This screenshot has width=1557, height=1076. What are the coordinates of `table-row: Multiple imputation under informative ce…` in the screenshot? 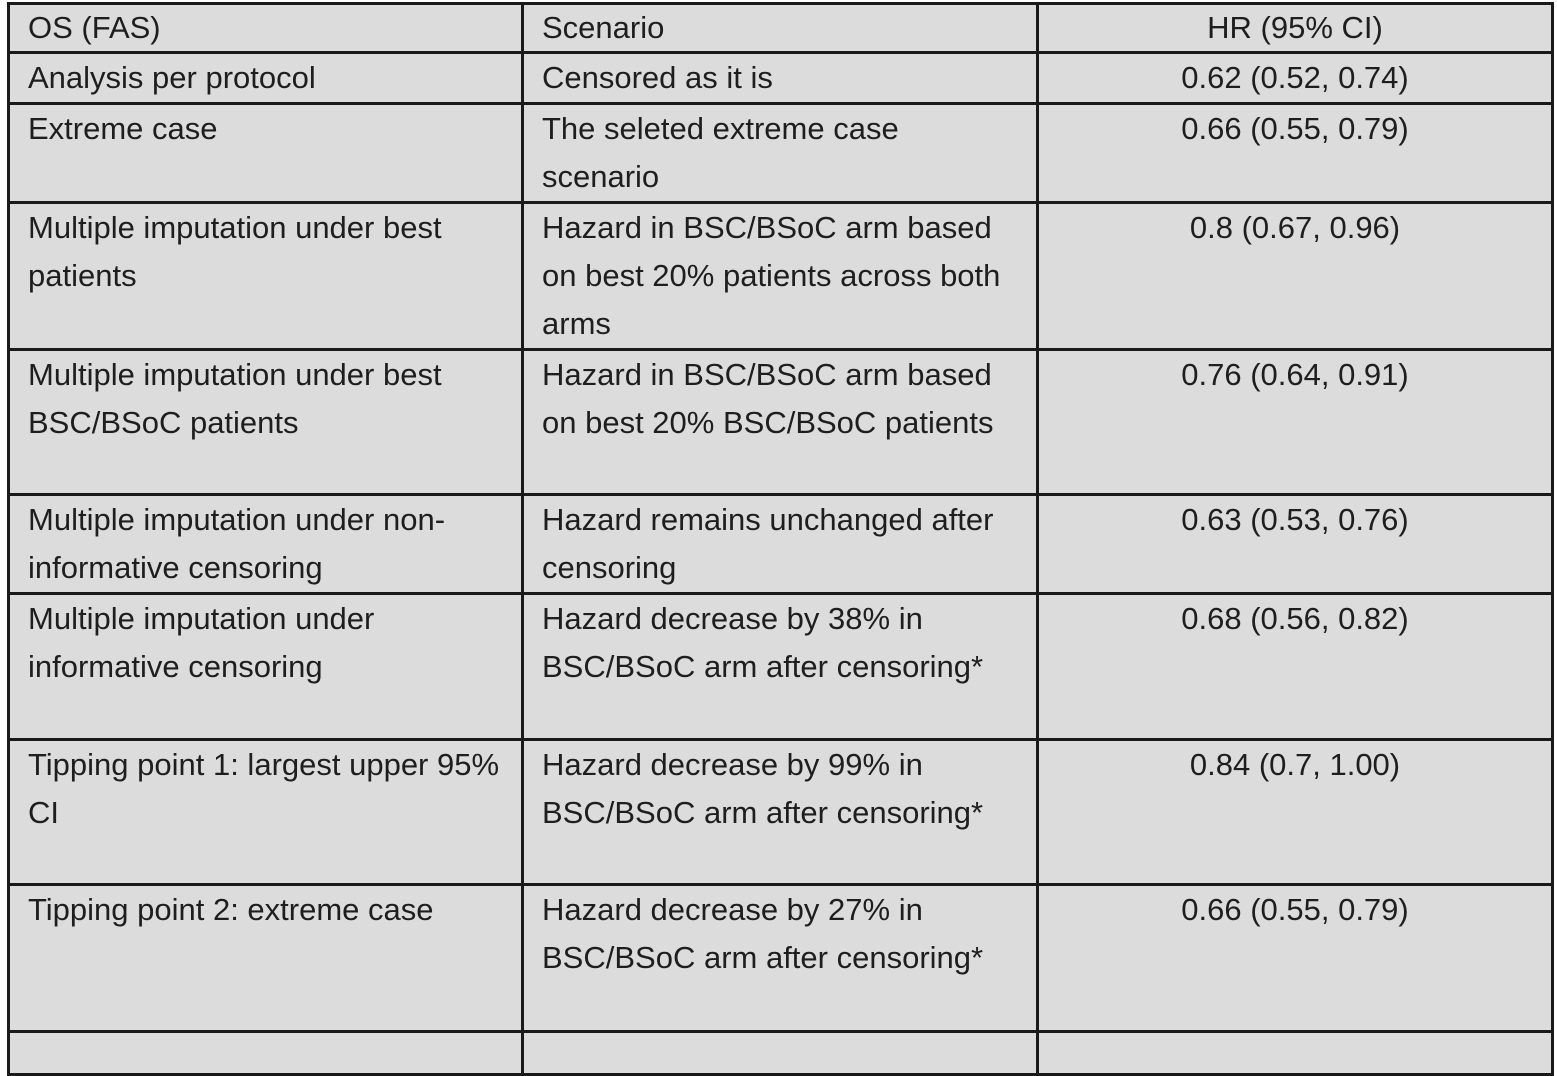 It's located at (780, 666).